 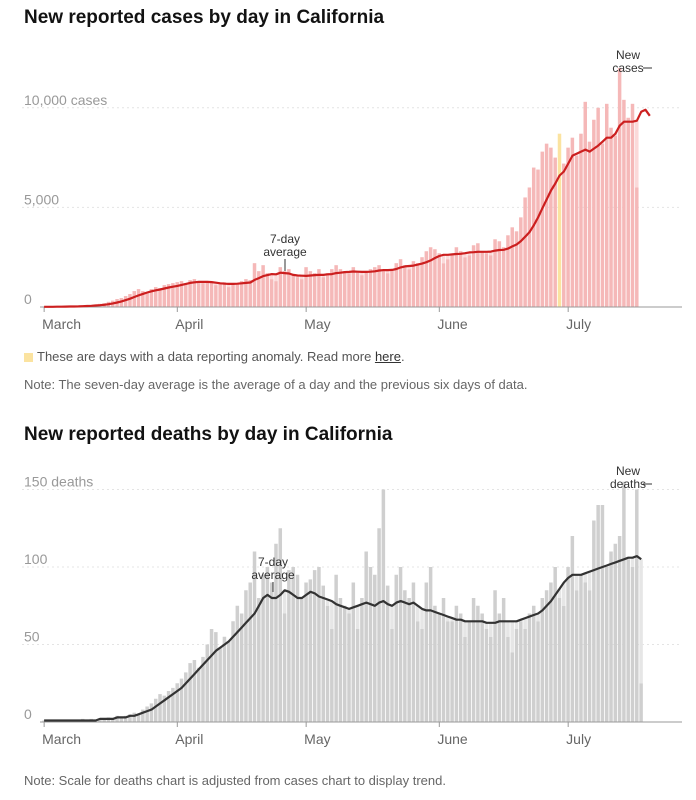 What do you see at coordinates (61, 324) in the screenshot?
I see `cases-x-tick-label: March` at bounding box center [61, 324].